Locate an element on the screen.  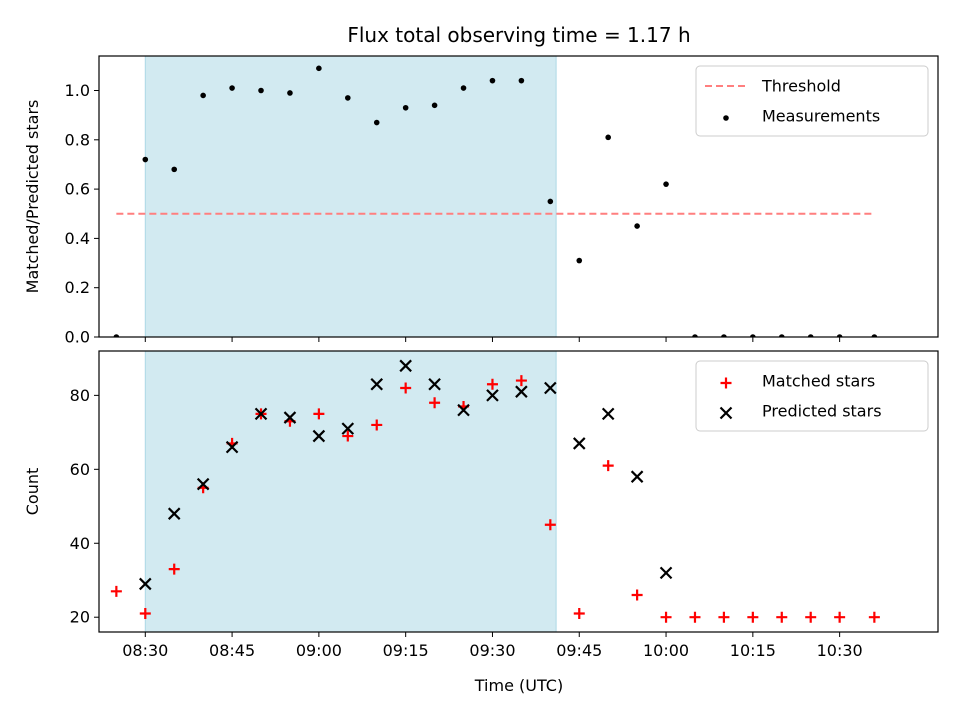
x-tick-label-7: 10:15 is located at coordinates (753, 650).